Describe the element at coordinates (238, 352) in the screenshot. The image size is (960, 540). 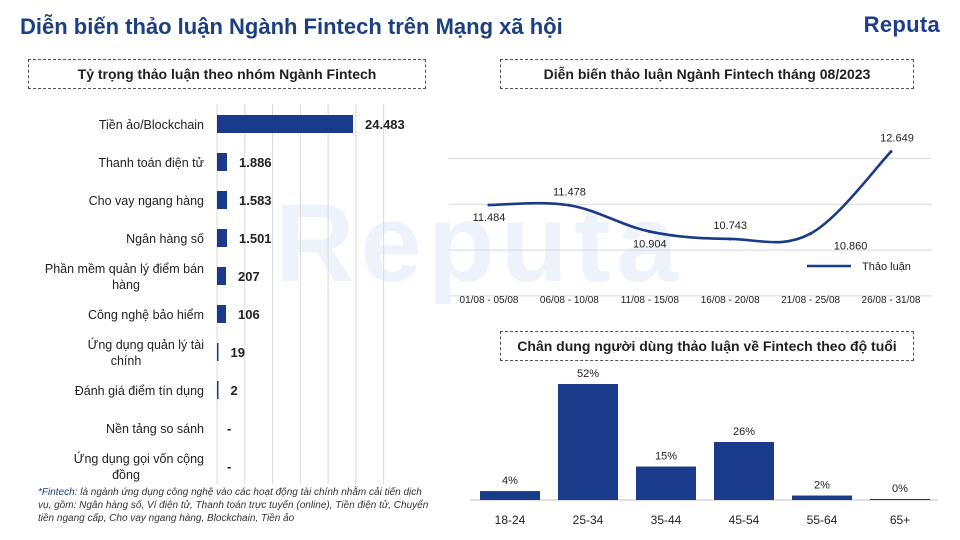
I see `bar-value-label: 19` at that location.